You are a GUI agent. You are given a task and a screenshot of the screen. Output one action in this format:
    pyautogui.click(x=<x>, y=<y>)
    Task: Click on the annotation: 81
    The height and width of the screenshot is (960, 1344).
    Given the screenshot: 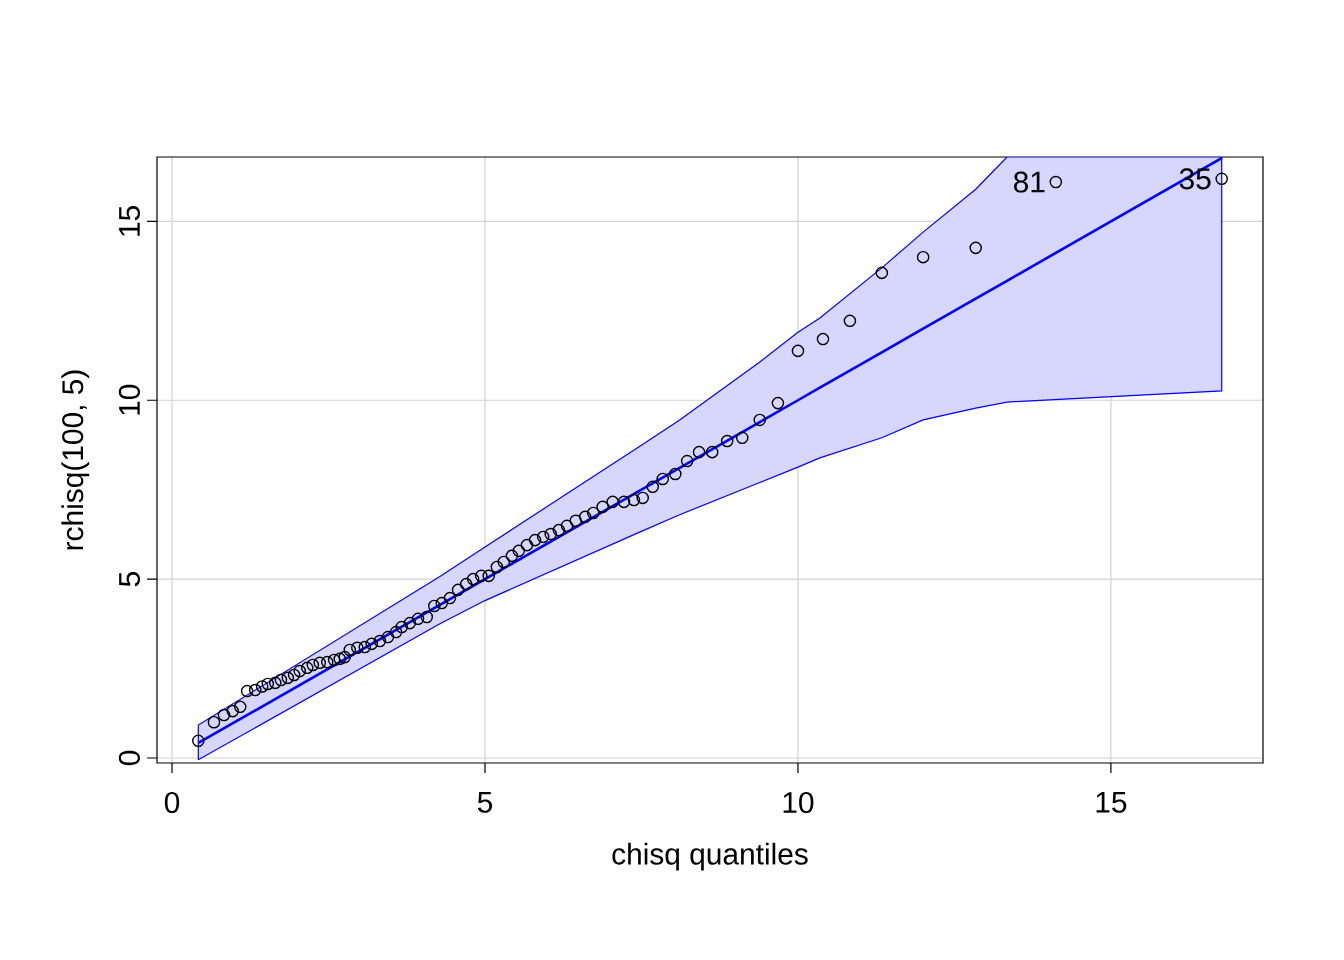 What is the action you would take?
    pyautogui.click(x=1029, y=182)
    